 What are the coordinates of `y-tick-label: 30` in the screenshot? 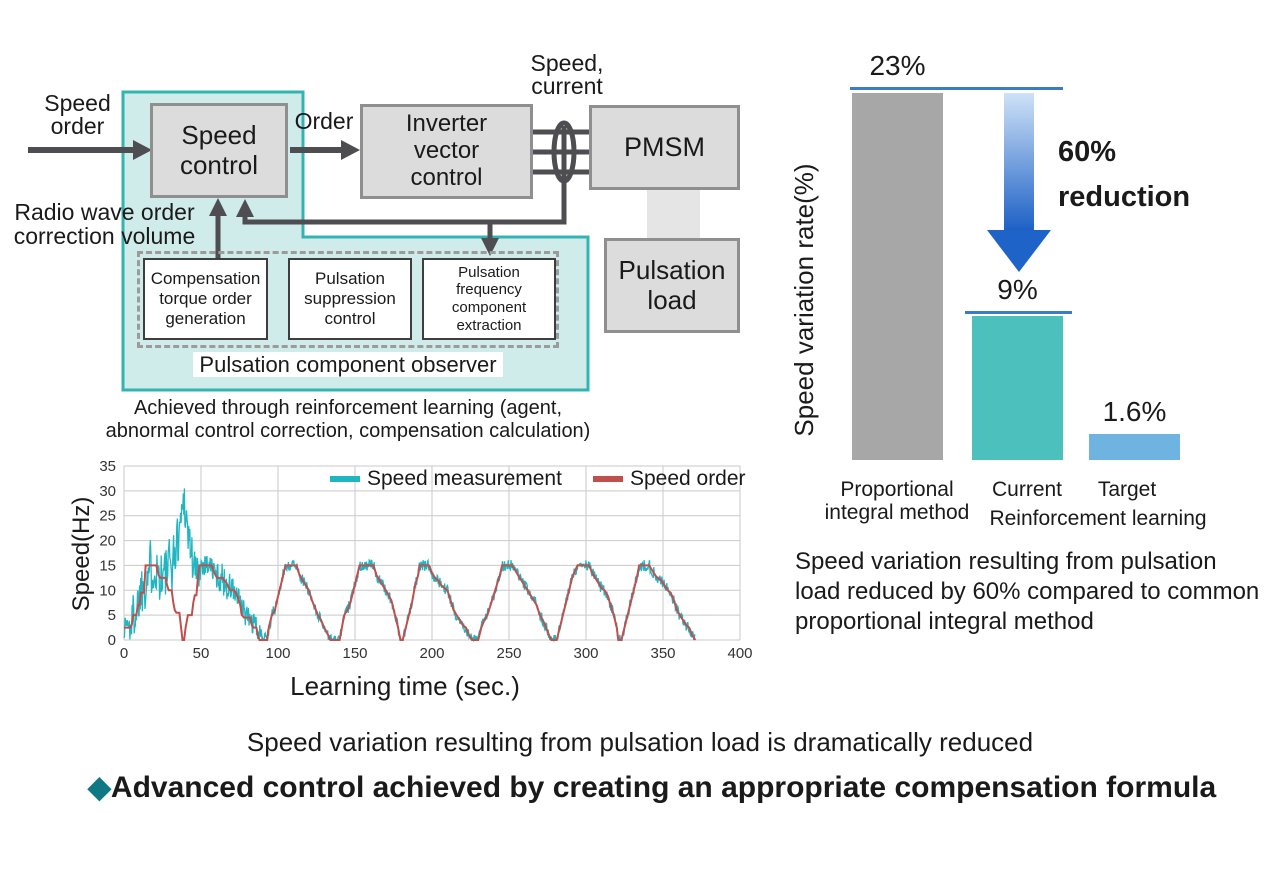 It's located at (107, 491).